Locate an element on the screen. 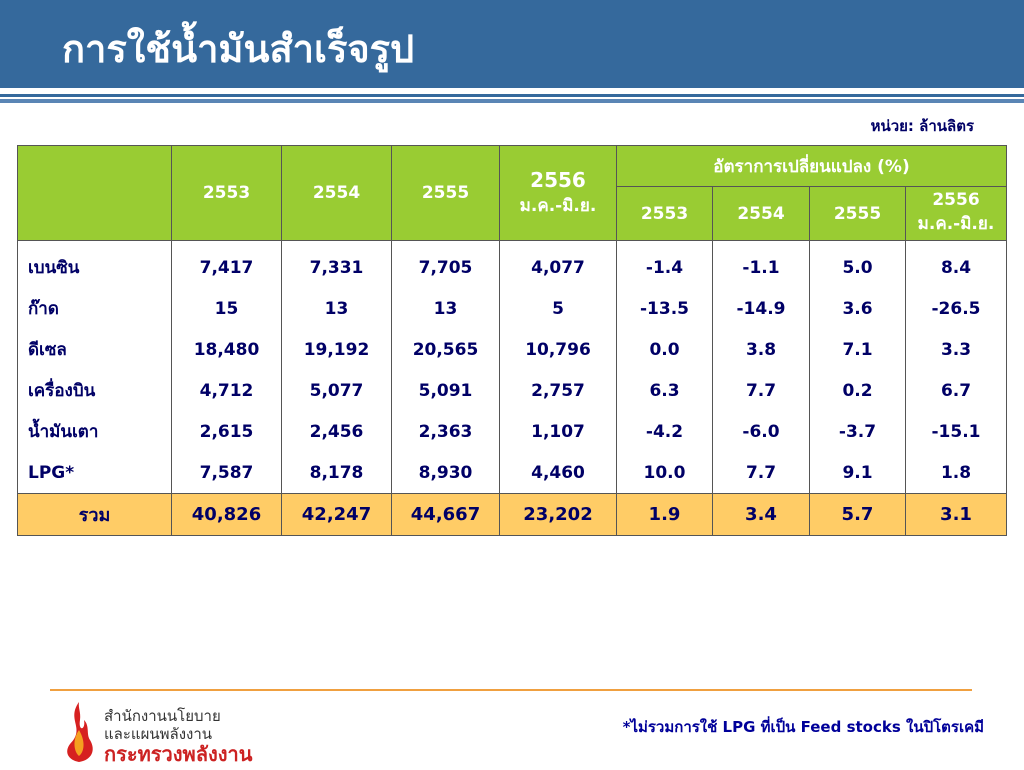  cell: -13.5 is located at coordinates (664, 308).